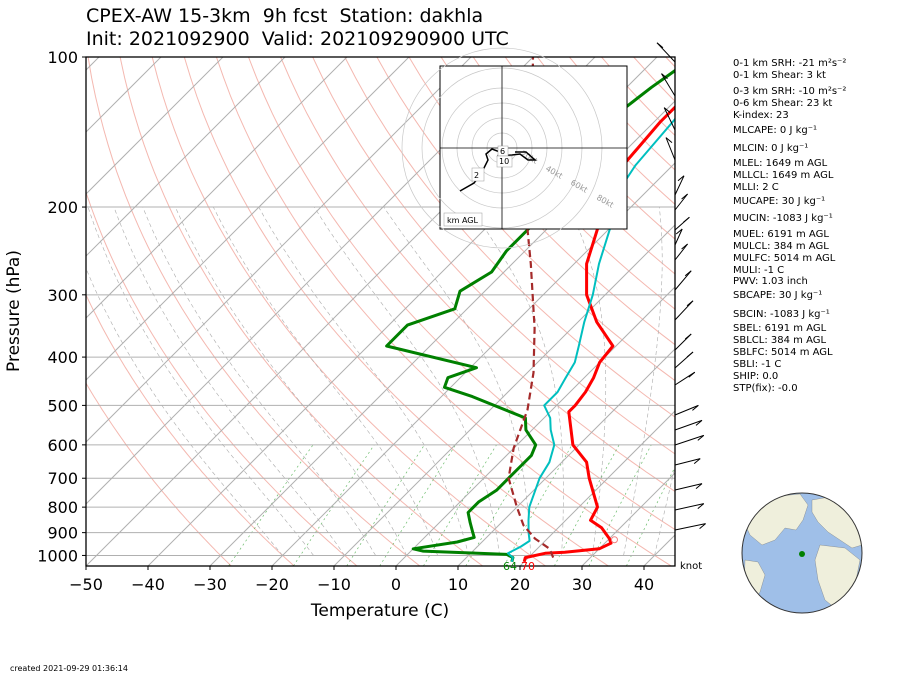  What do you see at coordinates (62, 445) in the screenshot?
I see `y-tick-label: 600` at bounding box center [62, 445].